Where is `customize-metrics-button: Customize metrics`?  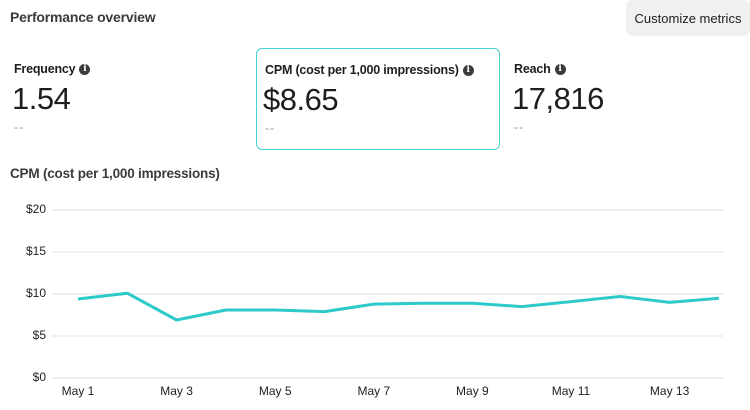 customize-metrics-button: Customize metrics is located at coordinates (688, 18).